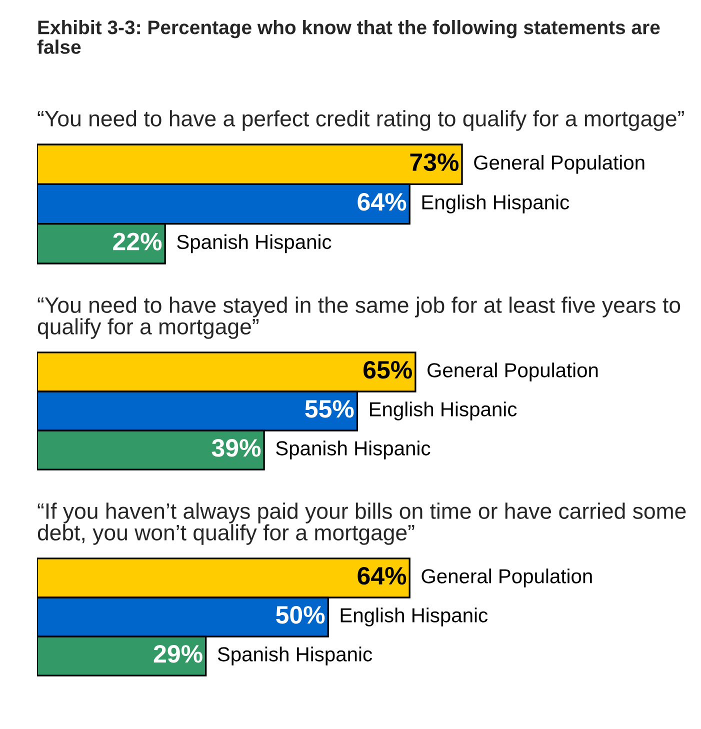 This screenshot has width=701, height=729. I want to click on chart-subtitle: “You need to have a perfect credit rating to qualify for a mortgage”, so click(361, 120).